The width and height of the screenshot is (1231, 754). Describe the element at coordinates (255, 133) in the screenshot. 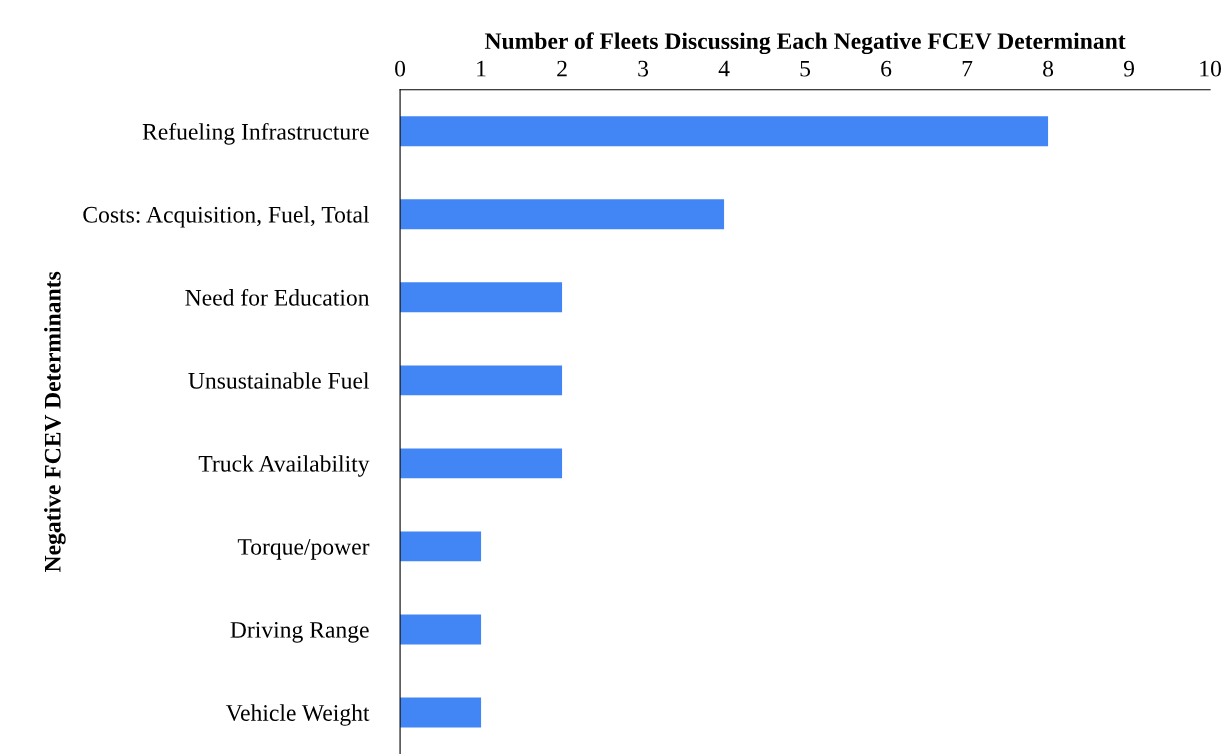

I see `y-tick-label: Refueling Infrastructure` at that location.